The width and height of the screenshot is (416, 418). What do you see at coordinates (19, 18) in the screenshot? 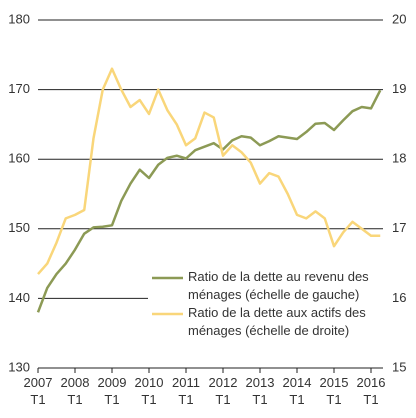
I see `y-tick-label: 180` at bounding box center [19, 18].